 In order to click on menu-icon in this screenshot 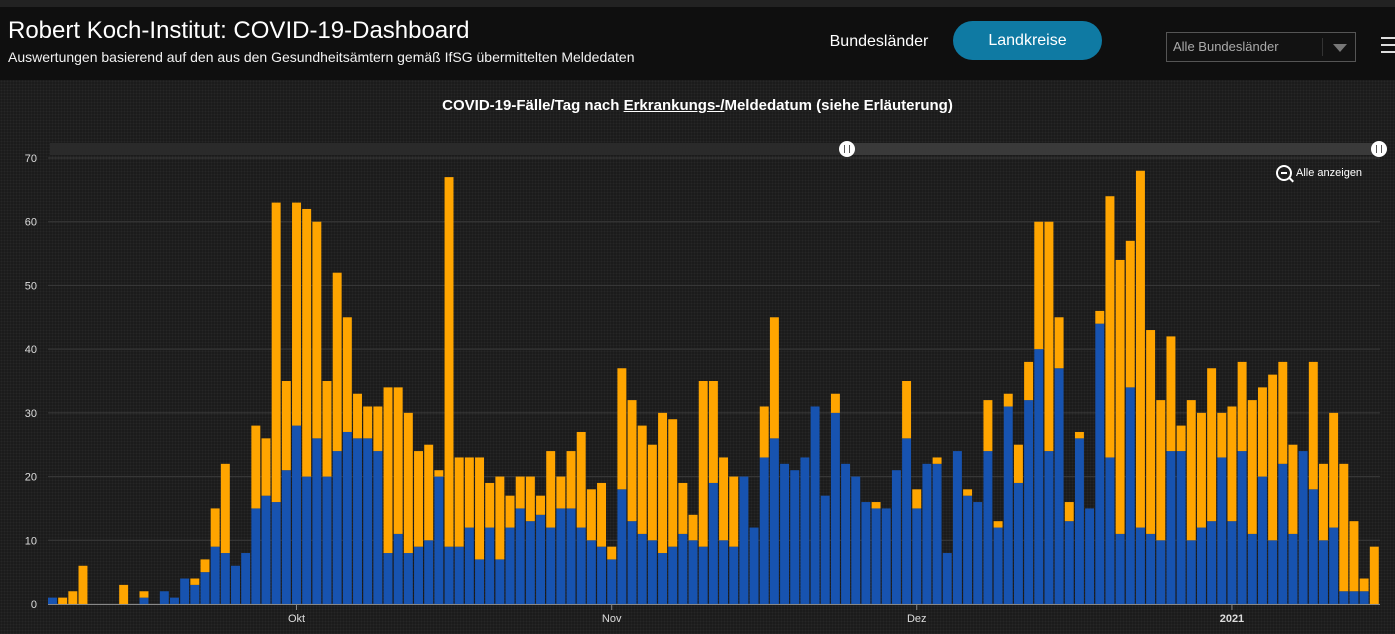, I will do `click(1388, 46)`.